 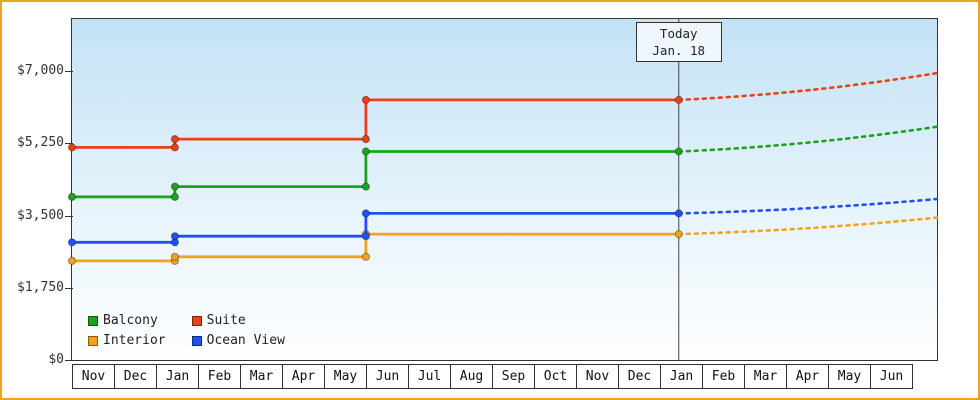 I want to click on series-line-interior, so click(x=375, y=247).